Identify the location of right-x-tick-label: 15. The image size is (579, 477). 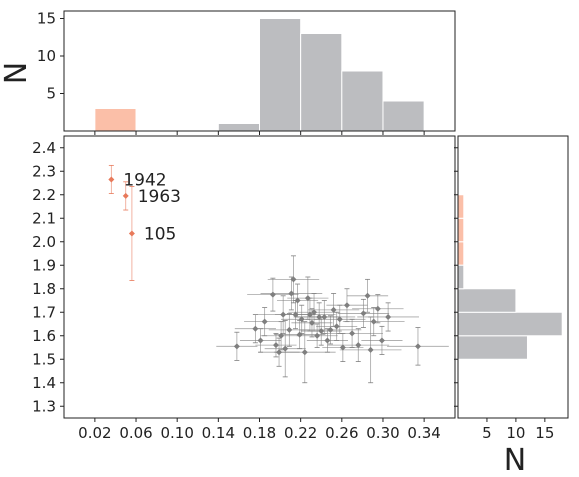
(544, 433).